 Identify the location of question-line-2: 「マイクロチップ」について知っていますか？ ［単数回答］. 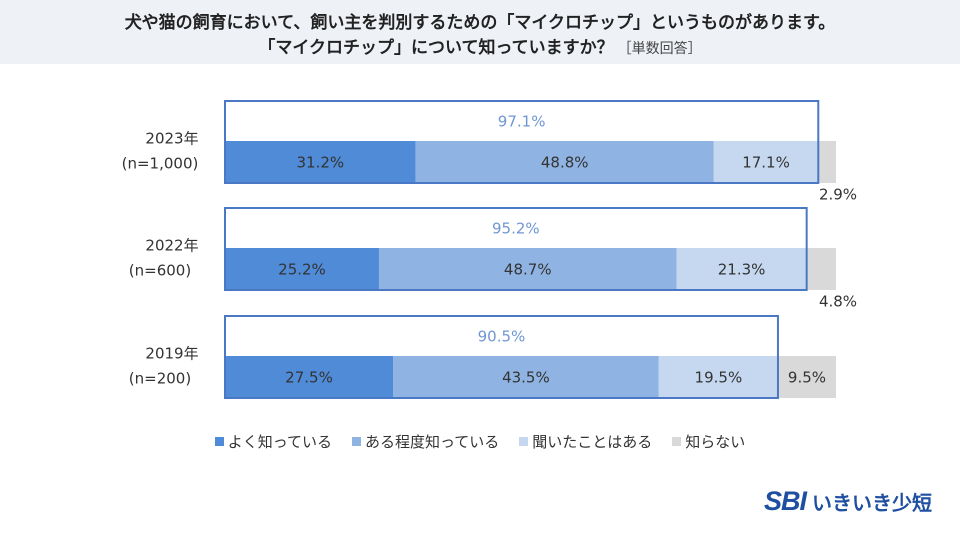
(480, 45).